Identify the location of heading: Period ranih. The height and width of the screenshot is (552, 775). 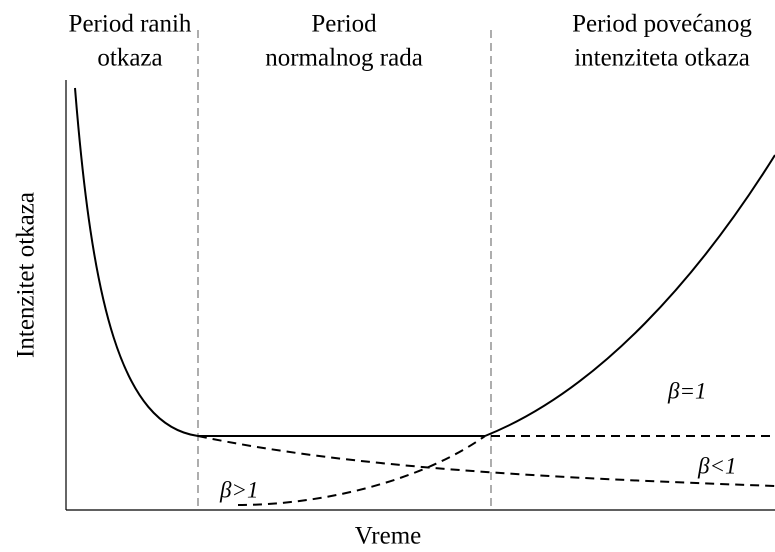
(130, 24).